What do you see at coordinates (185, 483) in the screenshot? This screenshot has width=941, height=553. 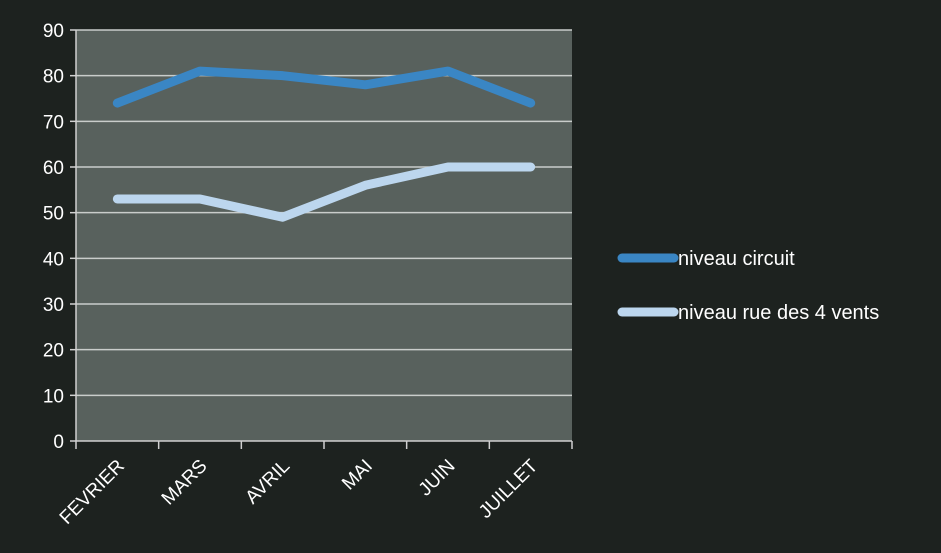 I see `x-tick-label: MARS` at bounding box center [185, 483].